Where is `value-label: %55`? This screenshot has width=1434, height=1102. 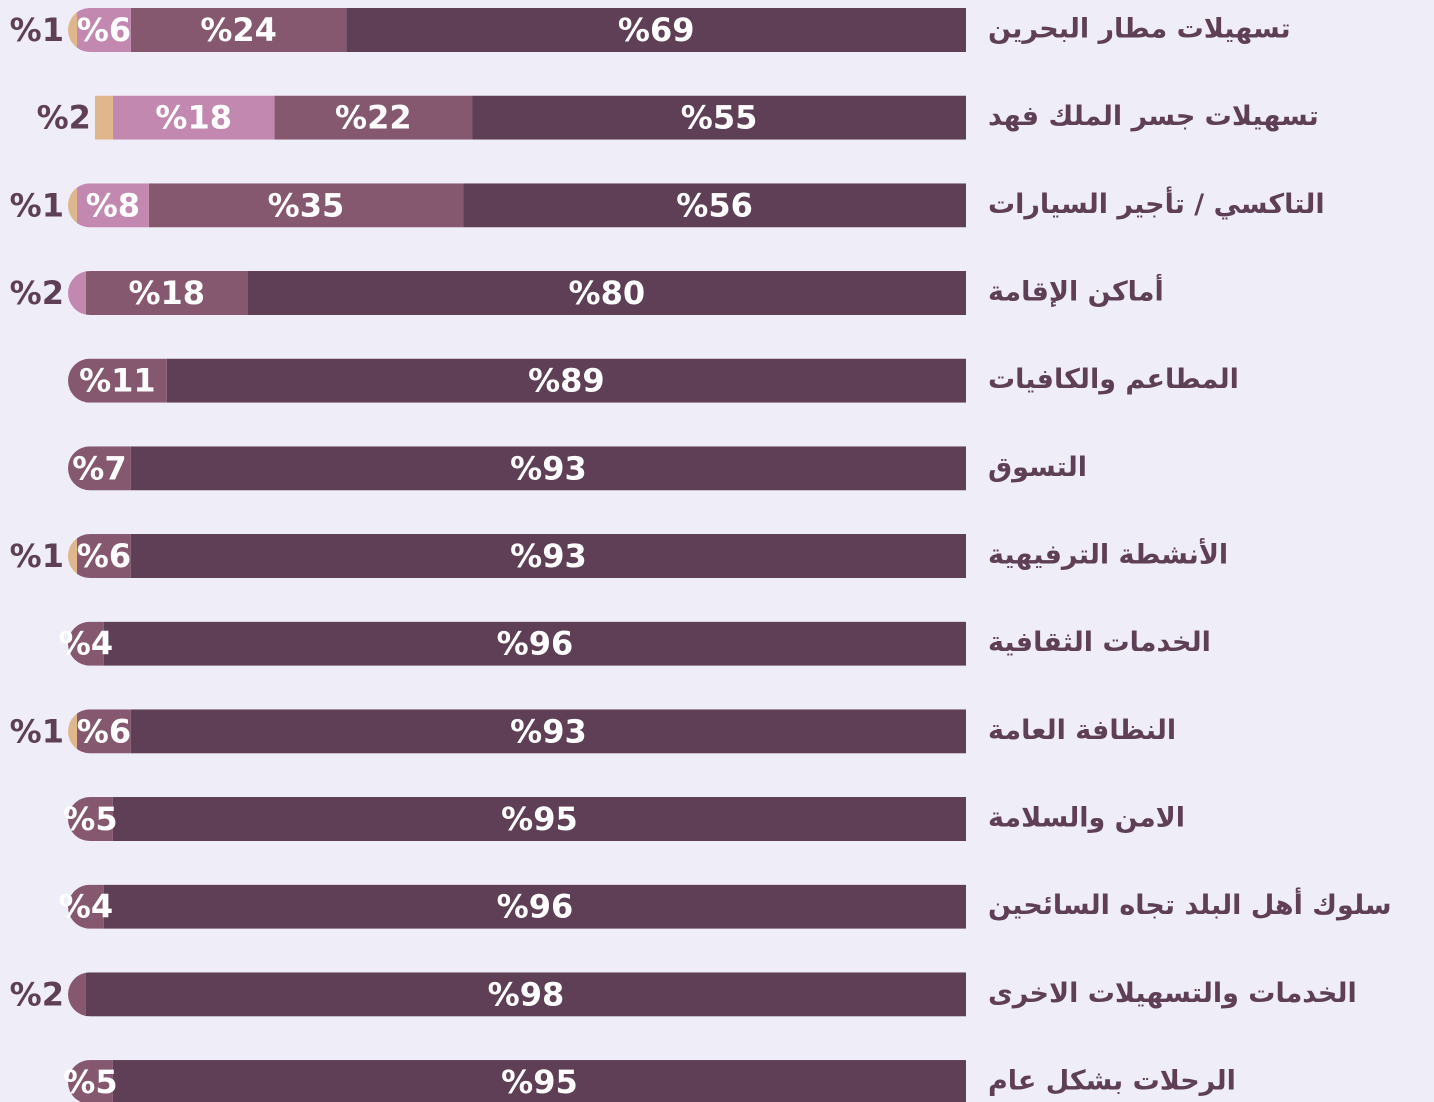
value-label: %55 is located at coordinates (719, 118).